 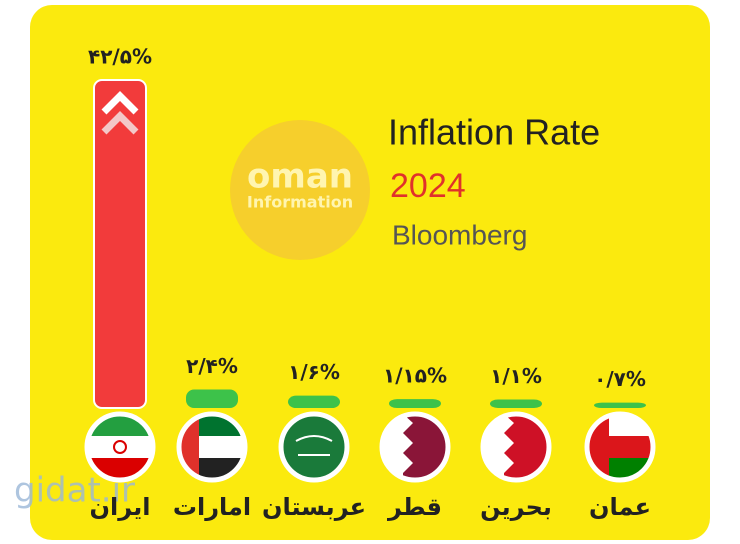 What do you see at coordinates (314, 372) in the screenshot?
I see `value-label: ۱/۶%` at bounding box center [314, 372].